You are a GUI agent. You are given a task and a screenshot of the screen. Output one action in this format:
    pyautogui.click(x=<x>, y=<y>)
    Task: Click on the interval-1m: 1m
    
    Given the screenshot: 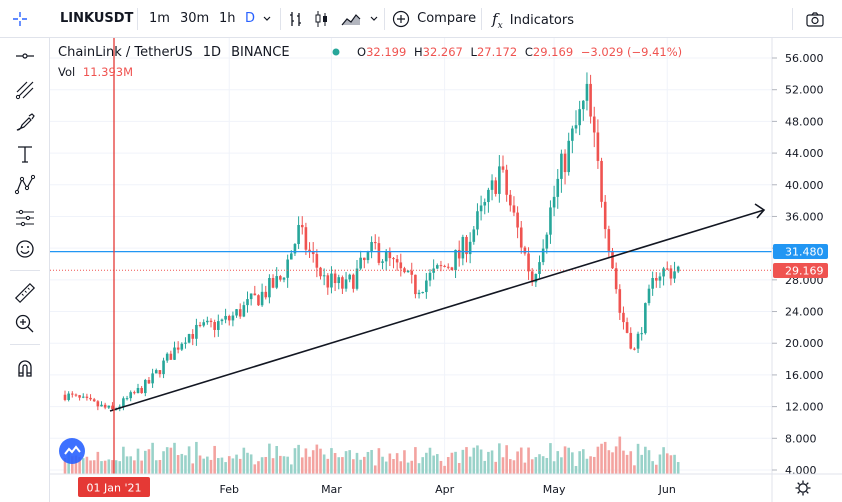 What is the action you would take?
    pyautogui.click(x=159, y=18)
    